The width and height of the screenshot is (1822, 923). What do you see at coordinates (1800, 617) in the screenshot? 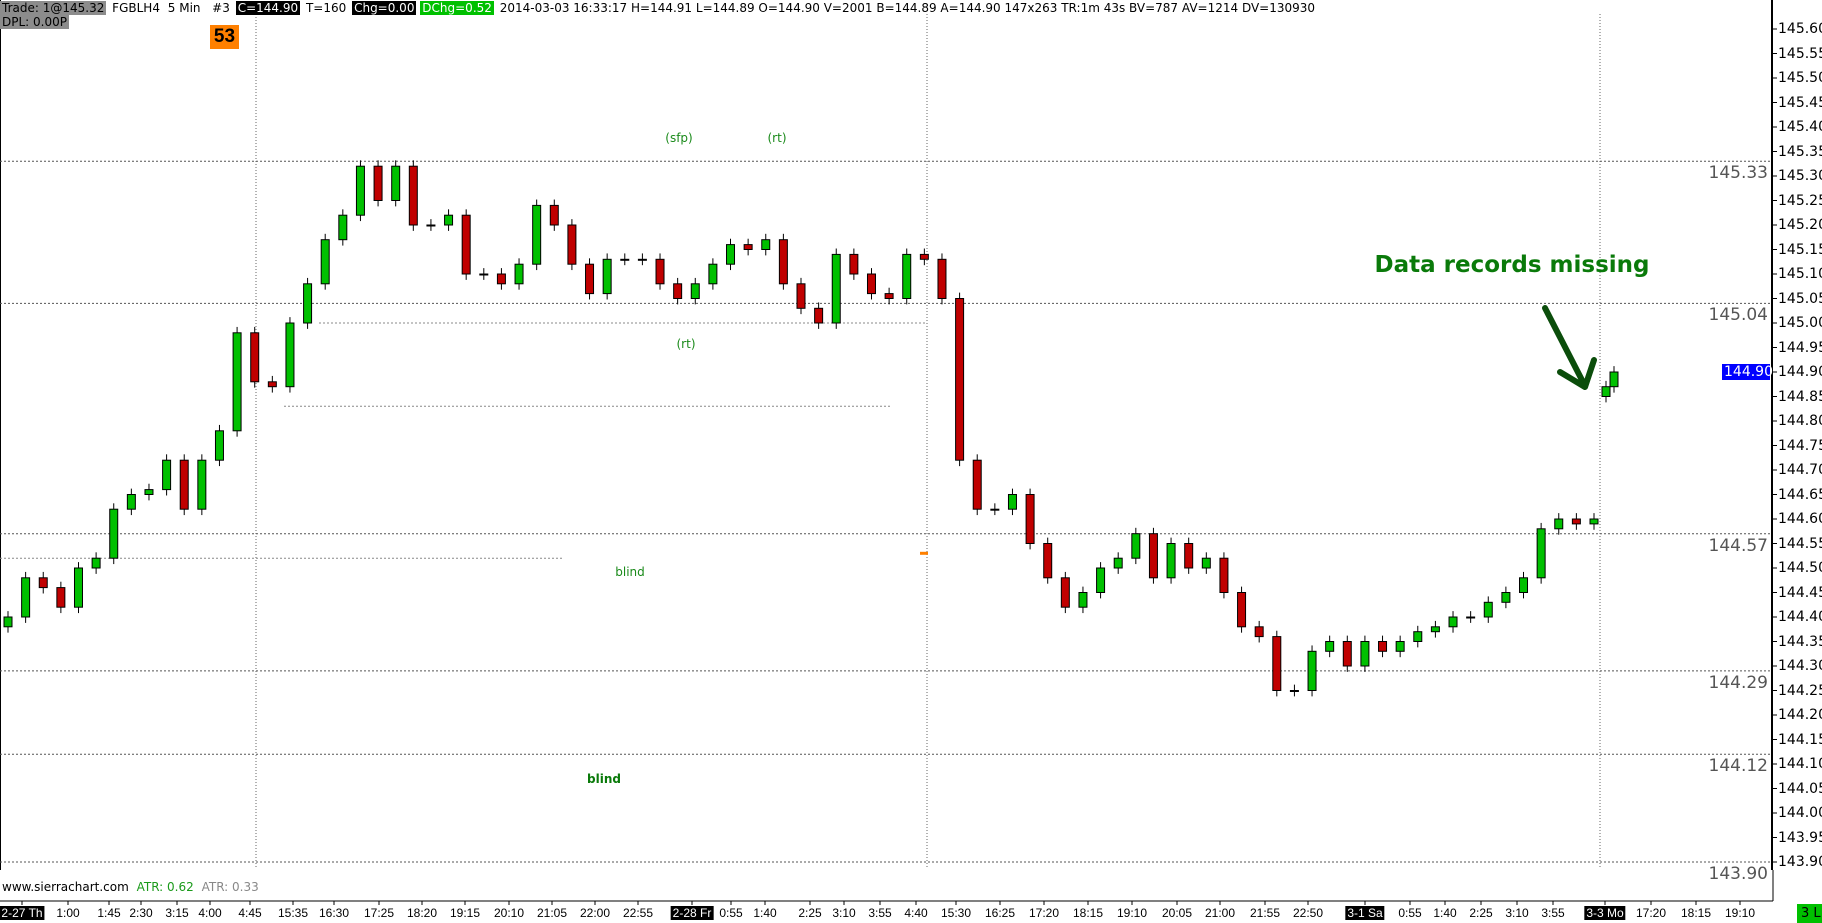
I see `y-tick-label: 144.40` at bounding box center [1800, 617].